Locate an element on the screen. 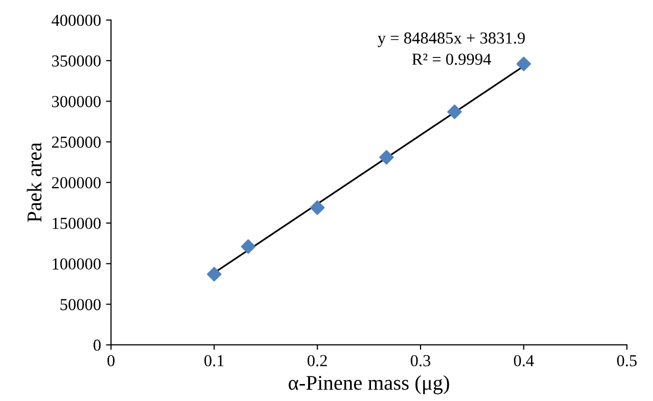  y-tick-label: 300000 is located at coordinates (76, 102).